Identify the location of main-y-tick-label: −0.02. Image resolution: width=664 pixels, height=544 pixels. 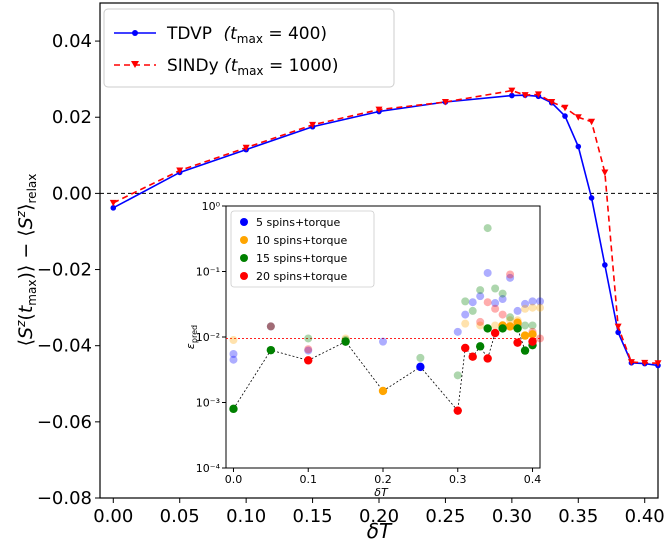
(64, 270).